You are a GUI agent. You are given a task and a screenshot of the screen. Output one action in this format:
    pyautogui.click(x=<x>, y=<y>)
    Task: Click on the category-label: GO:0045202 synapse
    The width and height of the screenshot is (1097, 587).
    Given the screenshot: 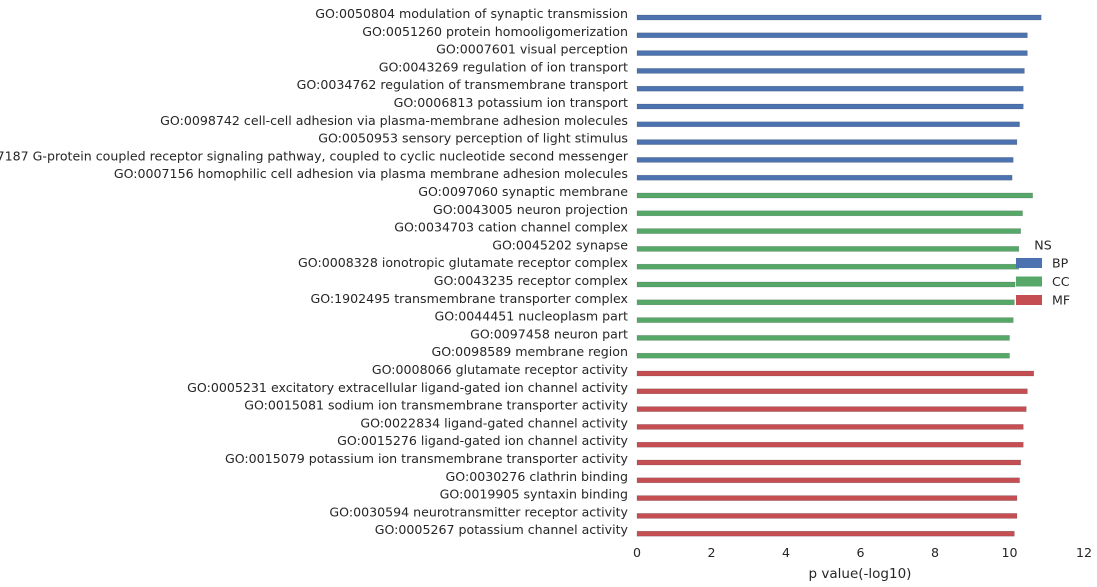 What is the action you would take?
    pyautogui.click(x=560, y=244)
    